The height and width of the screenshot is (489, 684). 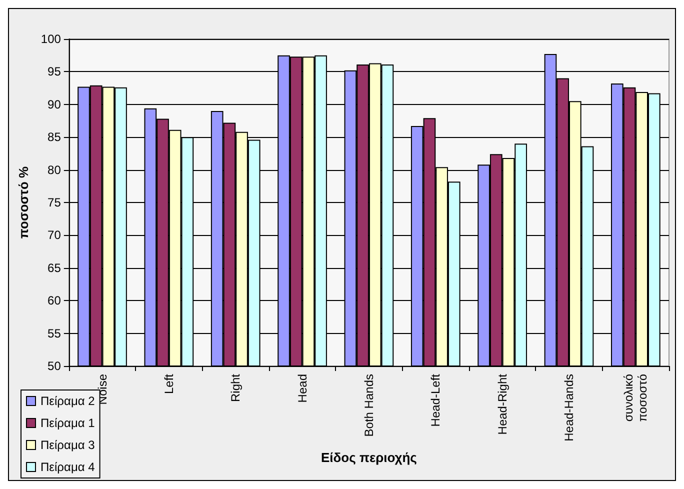 What do you see at coordinates (55, 235) in the screenshot?
I see `y-tick-label: 70` at bounding box center [55, 235].